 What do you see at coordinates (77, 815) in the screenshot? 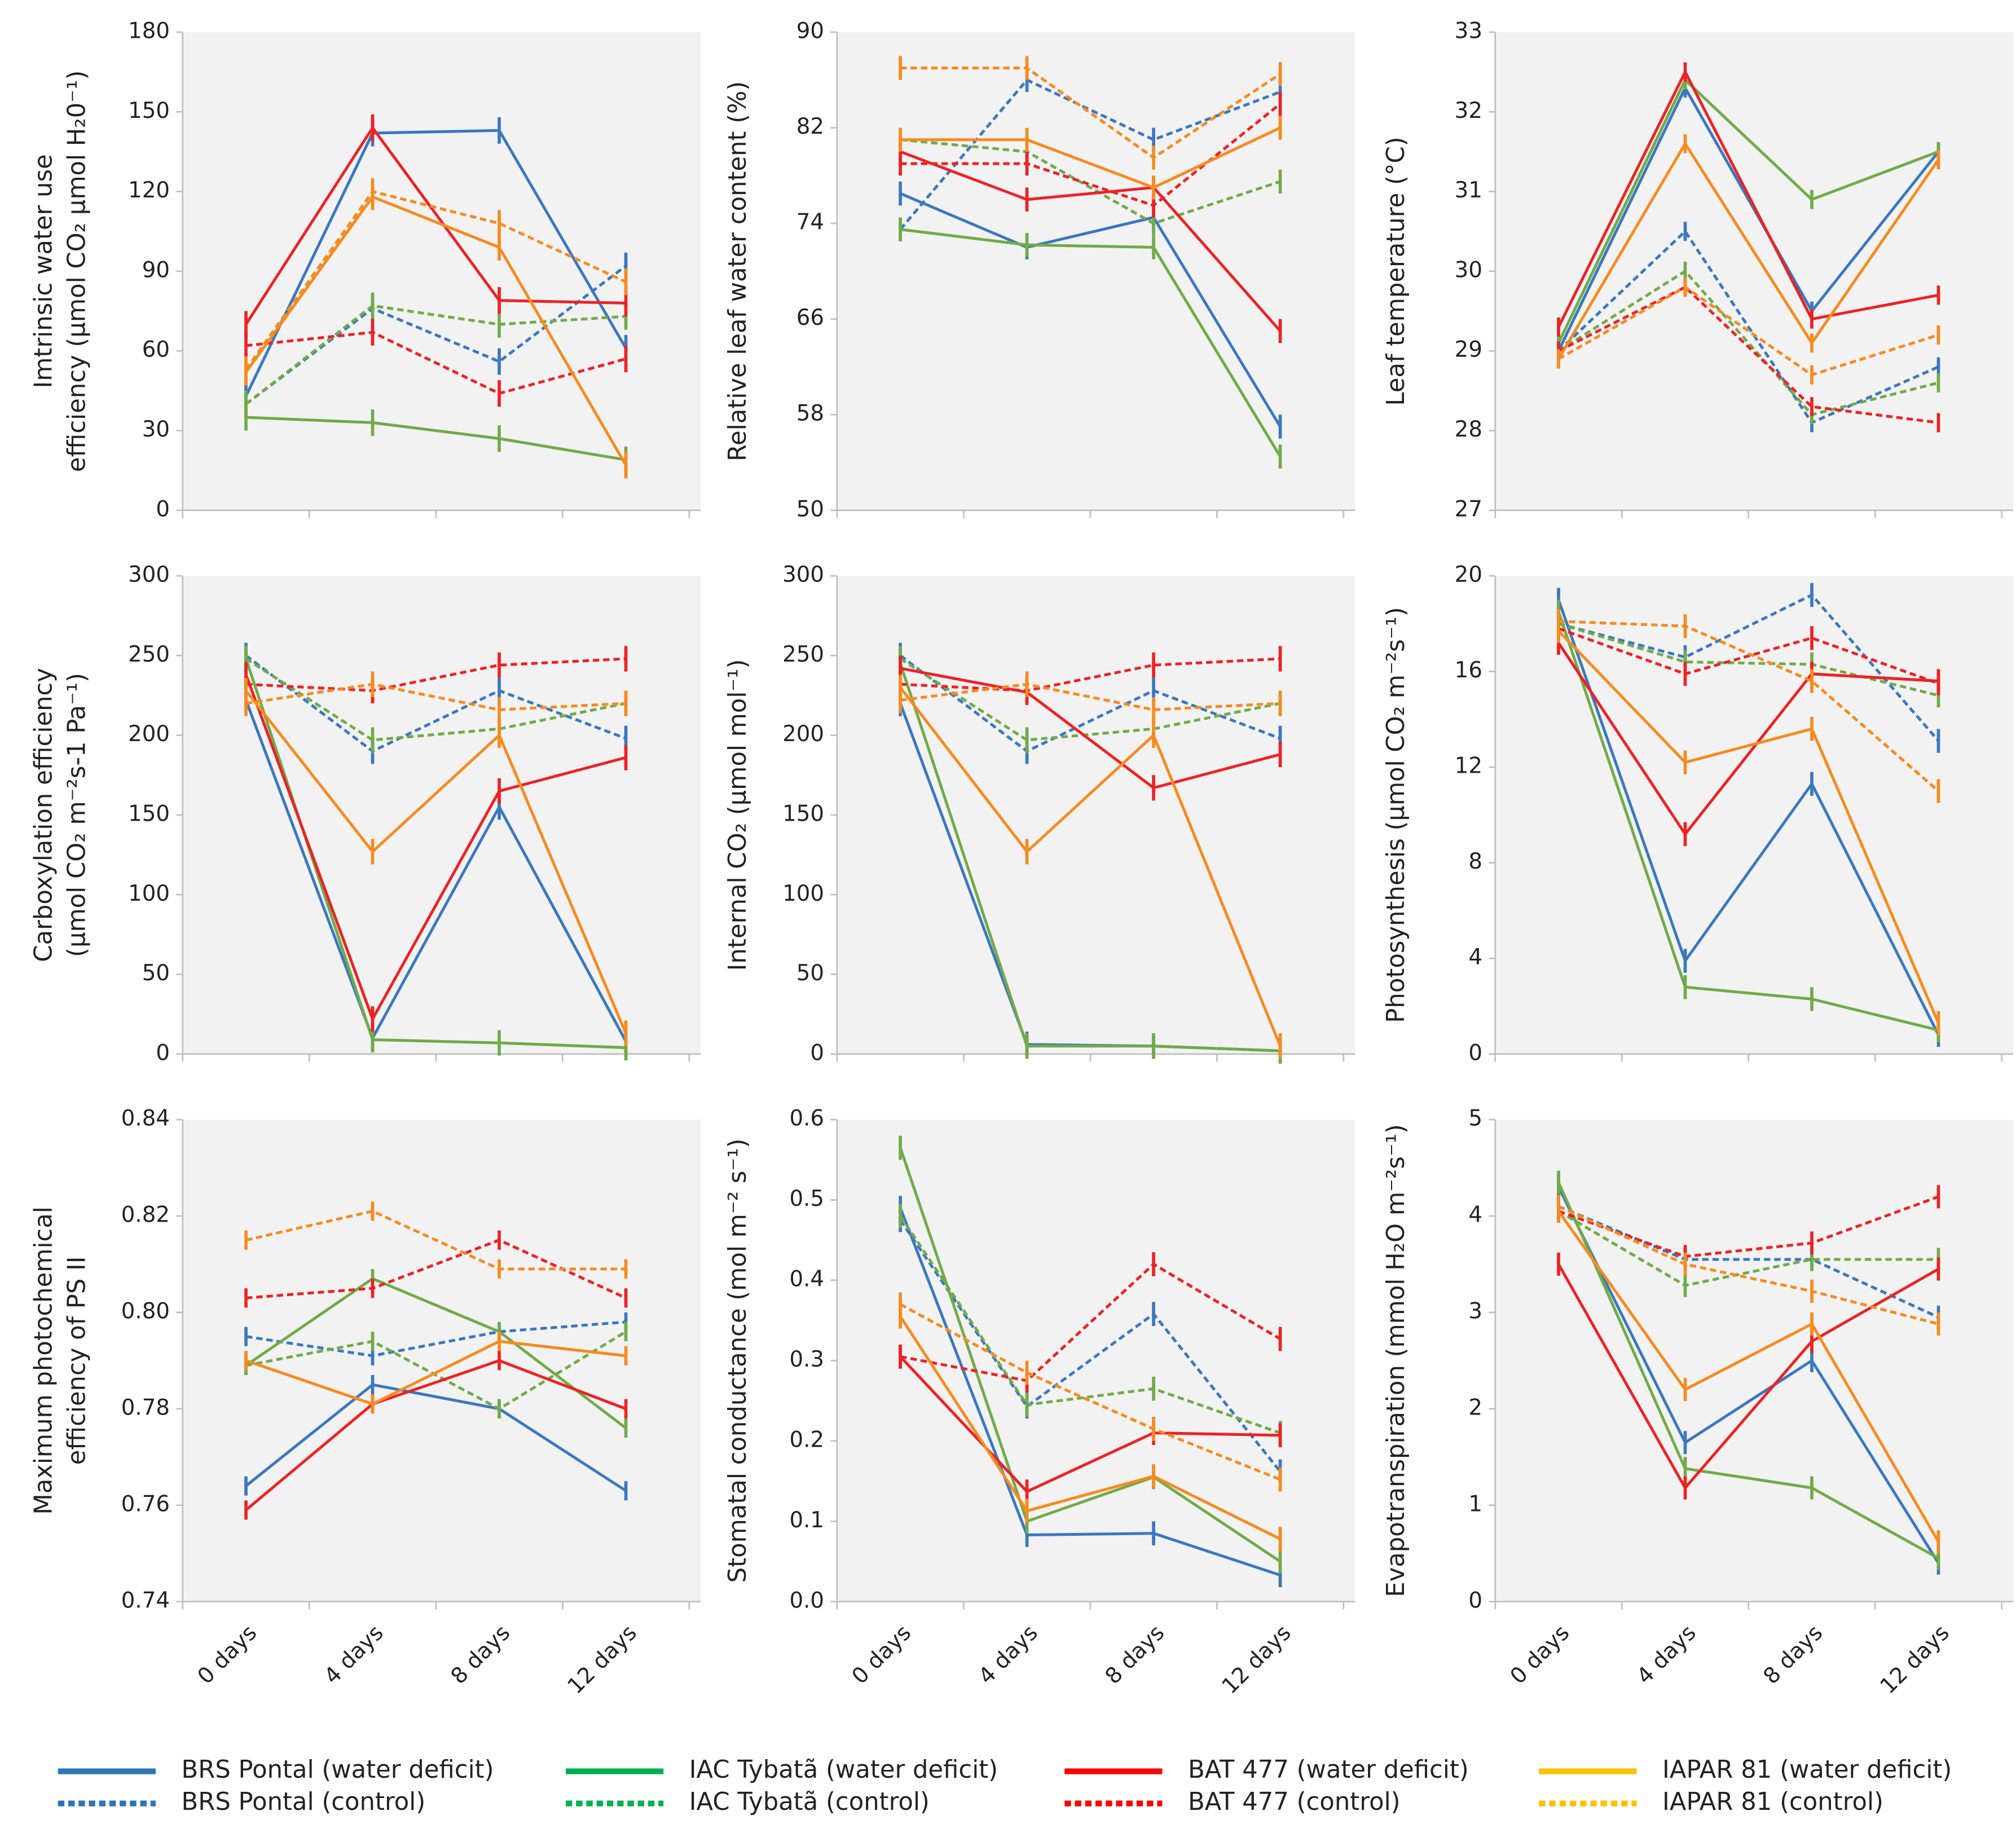
I see `y-axis-label: (μmol CO₂ m⁻²s-1 Pa⁻¹)` at bounding box center [77, 815].